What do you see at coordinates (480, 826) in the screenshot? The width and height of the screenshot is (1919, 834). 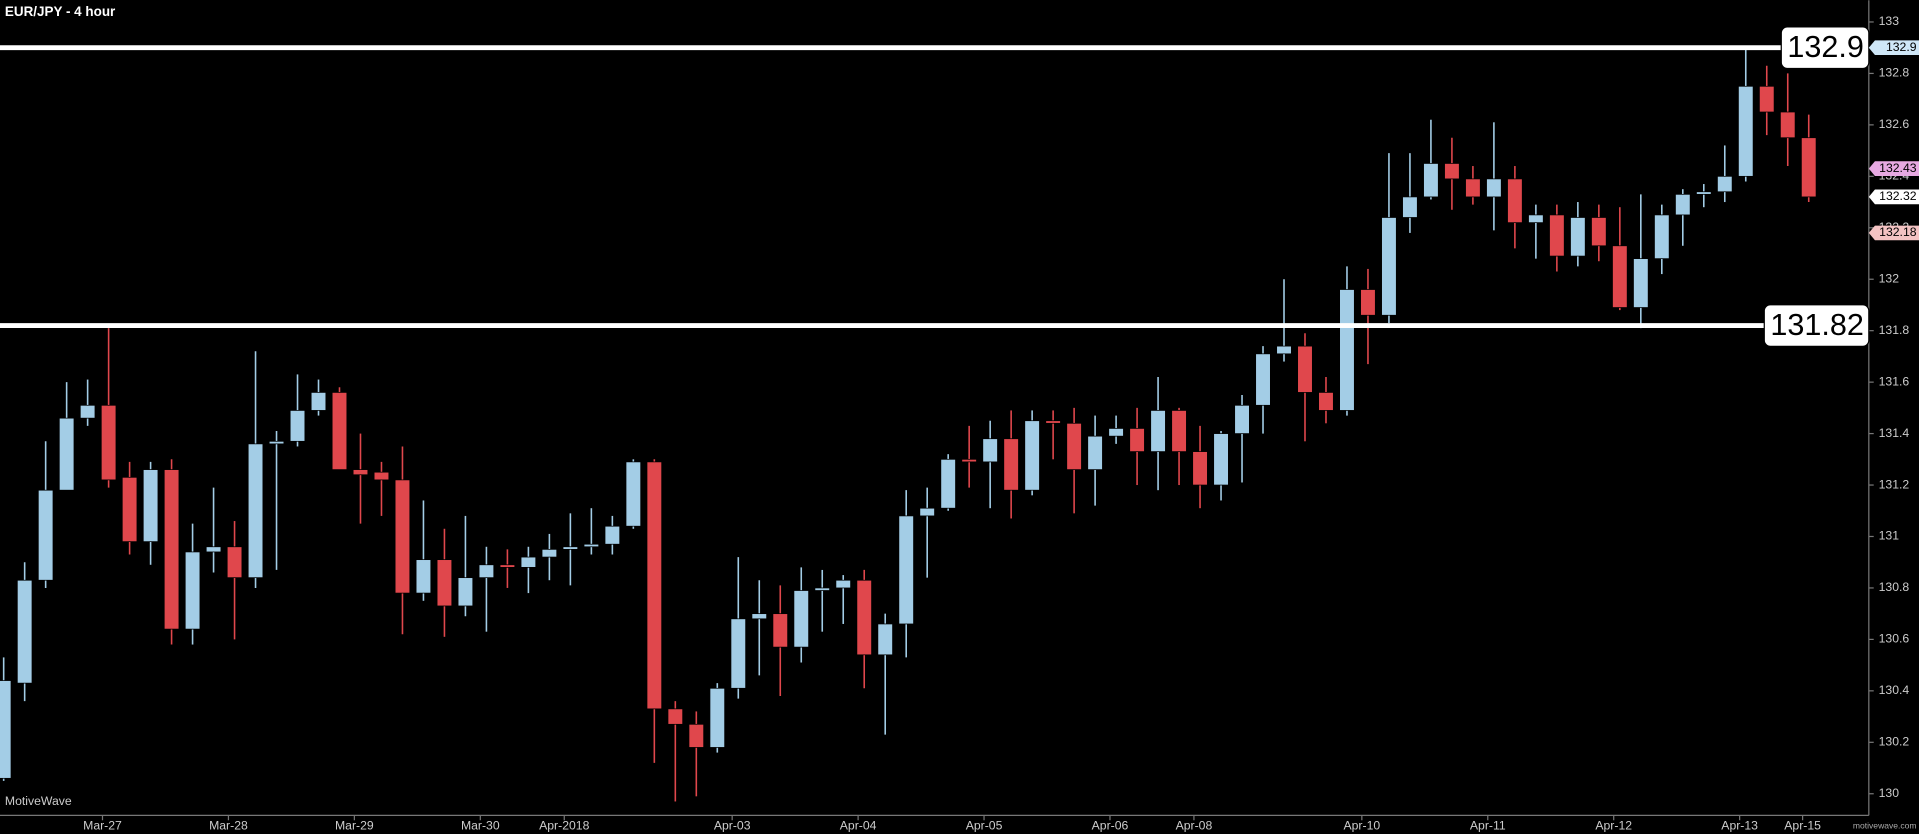 I see `x-tick-label: Mar-30` at bounding box center [480, 826].